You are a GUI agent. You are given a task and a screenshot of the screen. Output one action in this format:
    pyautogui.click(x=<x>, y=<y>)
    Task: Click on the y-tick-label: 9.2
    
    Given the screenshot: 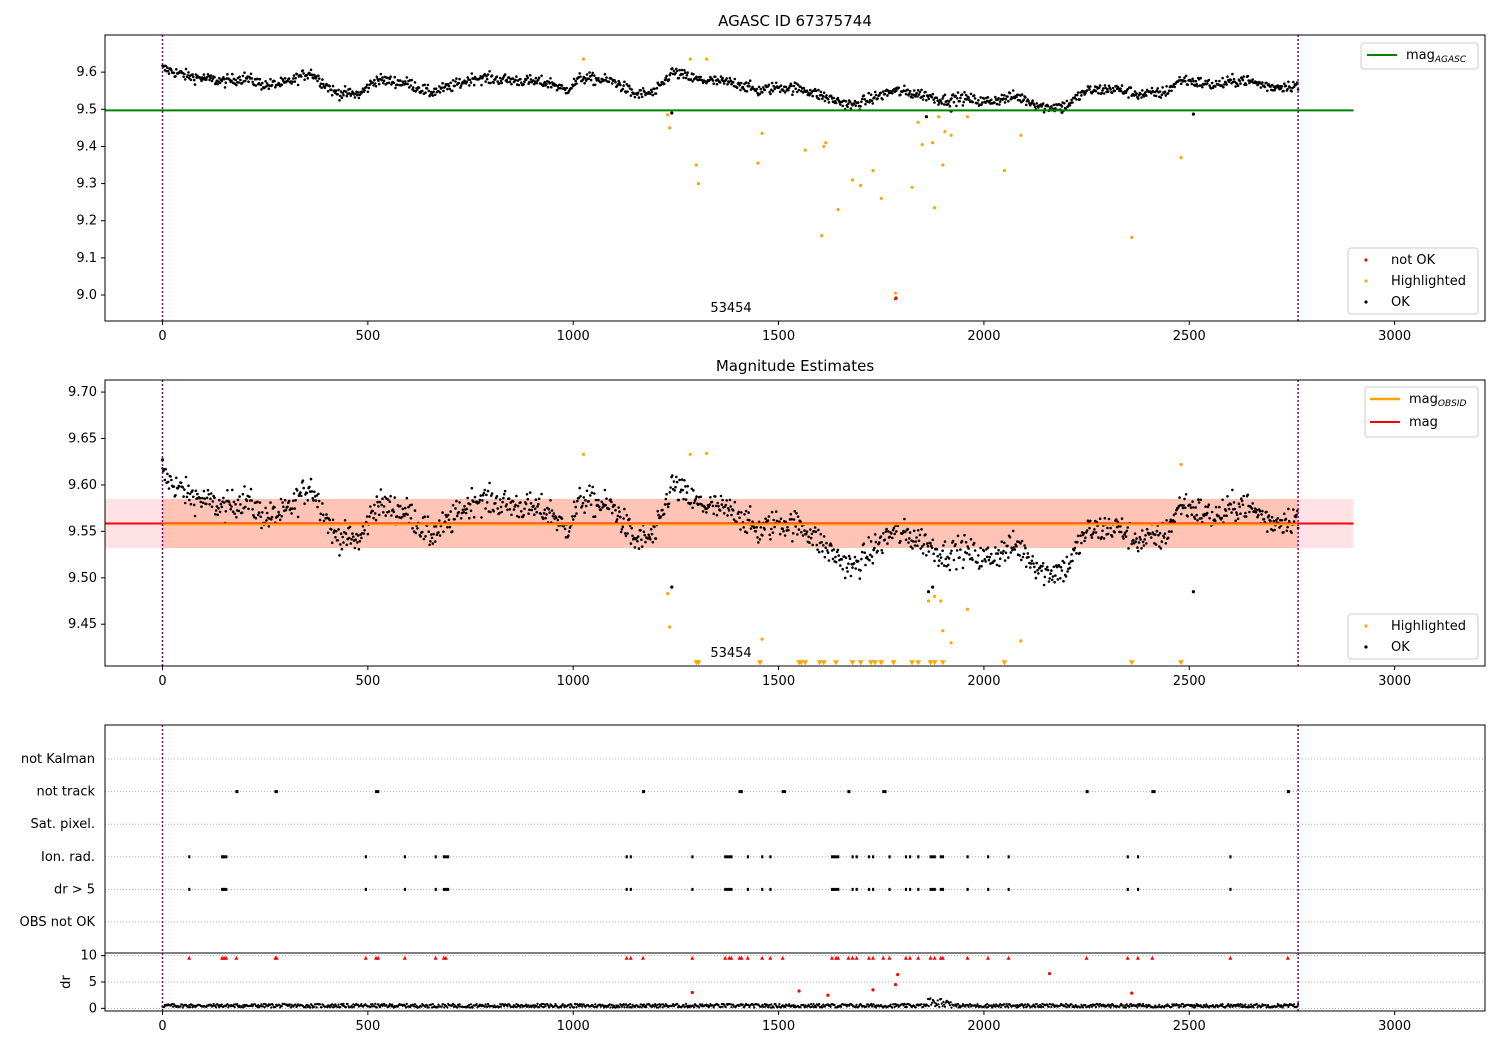 What is the action you would take?
    pyautogui.click(x=86, y=221)
    